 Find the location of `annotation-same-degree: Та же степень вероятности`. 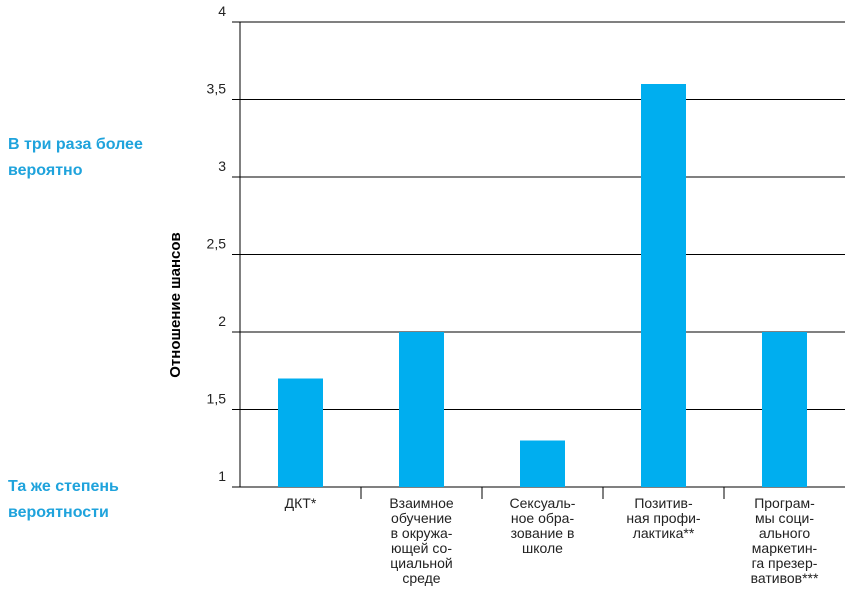

annotation-same-degree: Та же степень вероятности is located at coordinates (63, 499).